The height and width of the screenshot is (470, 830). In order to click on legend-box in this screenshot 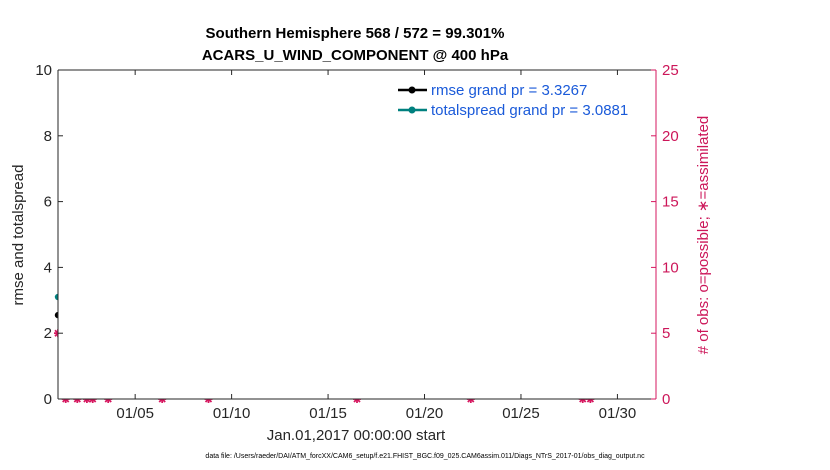, I will do `click(520, 101)`.